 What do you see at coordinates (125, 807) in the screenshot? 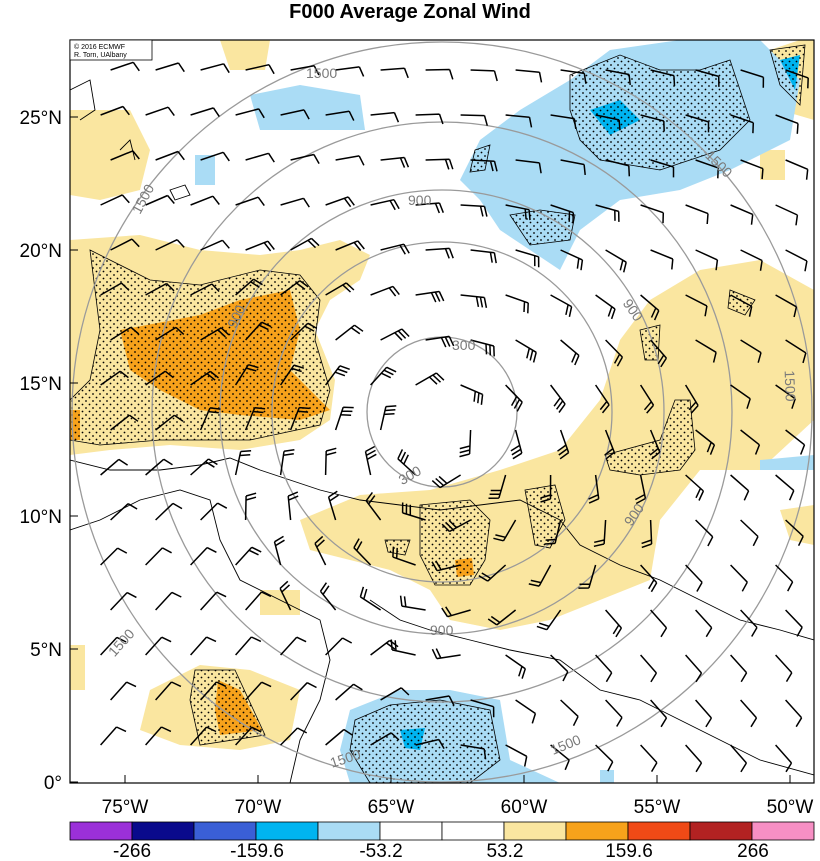
I see `lon-label: 75°W` at bounding box center [125, 807].